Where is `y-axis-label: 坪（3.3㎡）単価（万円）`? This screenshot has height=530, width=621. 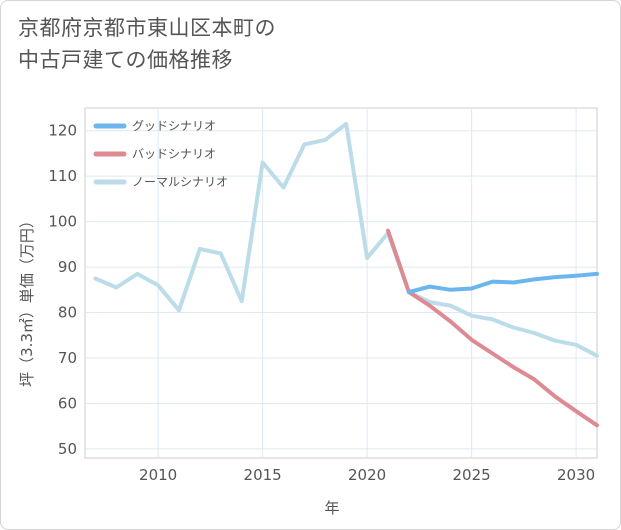 y-axis-label: 坪（3.3㎡）単価（万円） is located at coordinates (27, 300).